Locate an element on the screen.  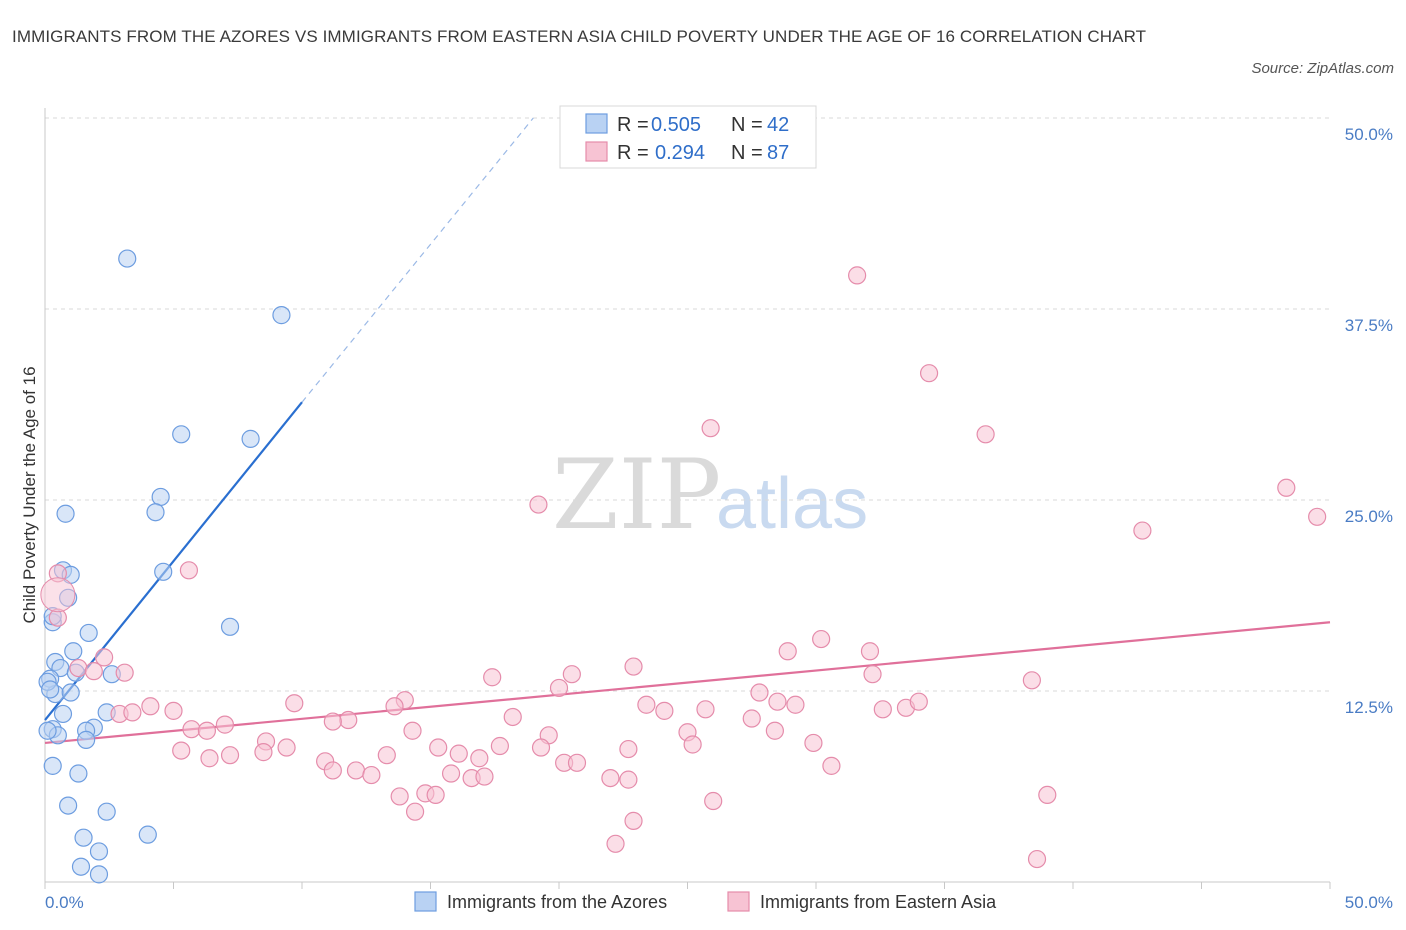
x-tick-label-min: 0.0% is located at coordinates (64, 902).